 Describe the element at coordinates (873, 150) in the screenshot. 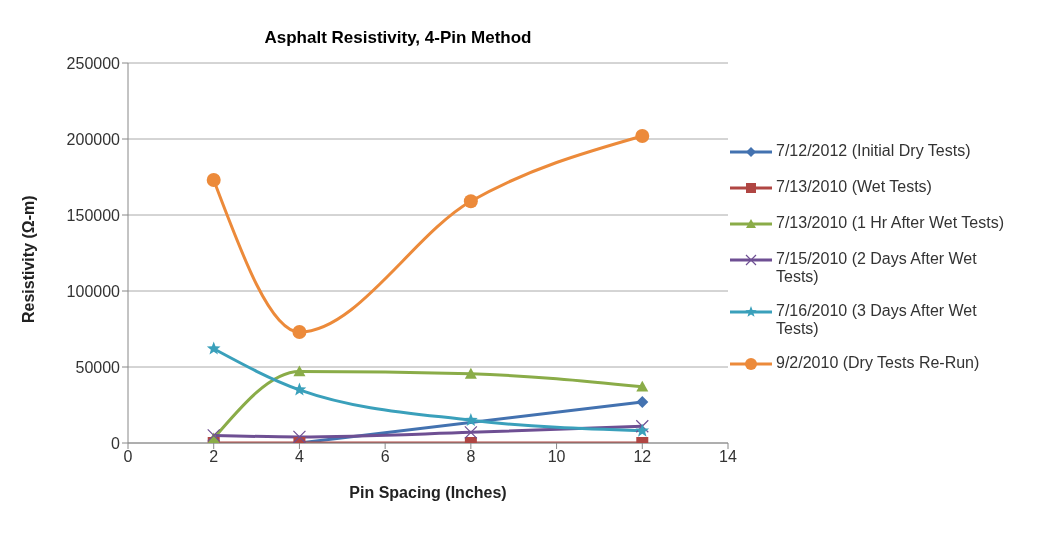

I see `legend-label: 7/12/2012 (Initial Dry Tests)` at that location.